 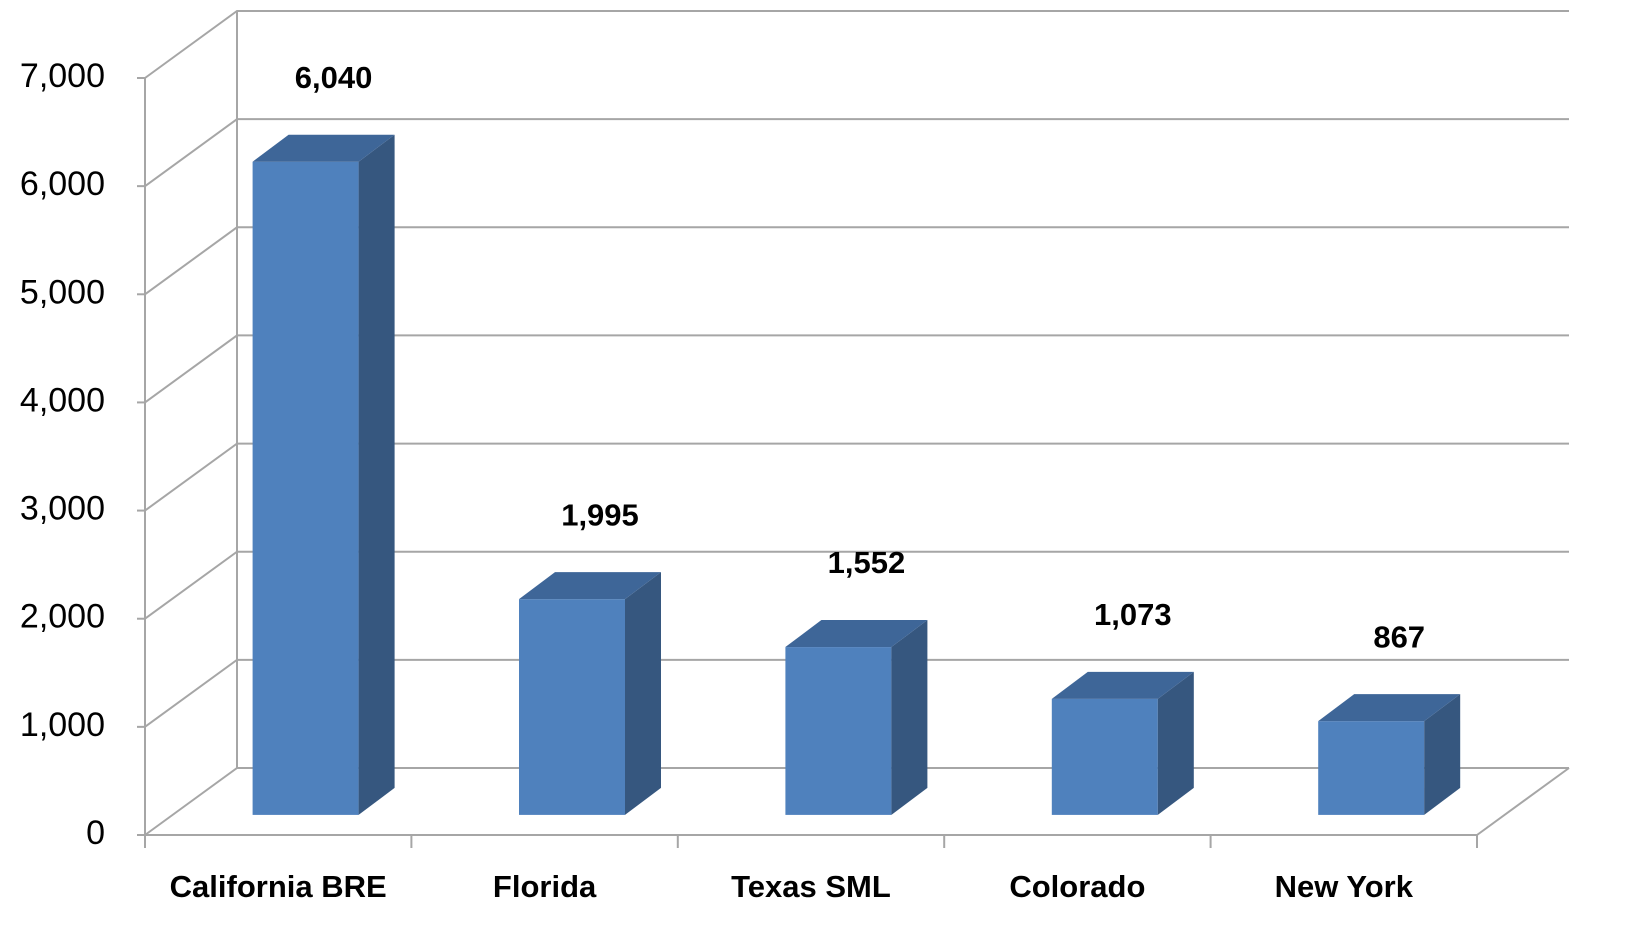 I want to click on x-tick-label: Colorado, so click(x=1077, y=886).